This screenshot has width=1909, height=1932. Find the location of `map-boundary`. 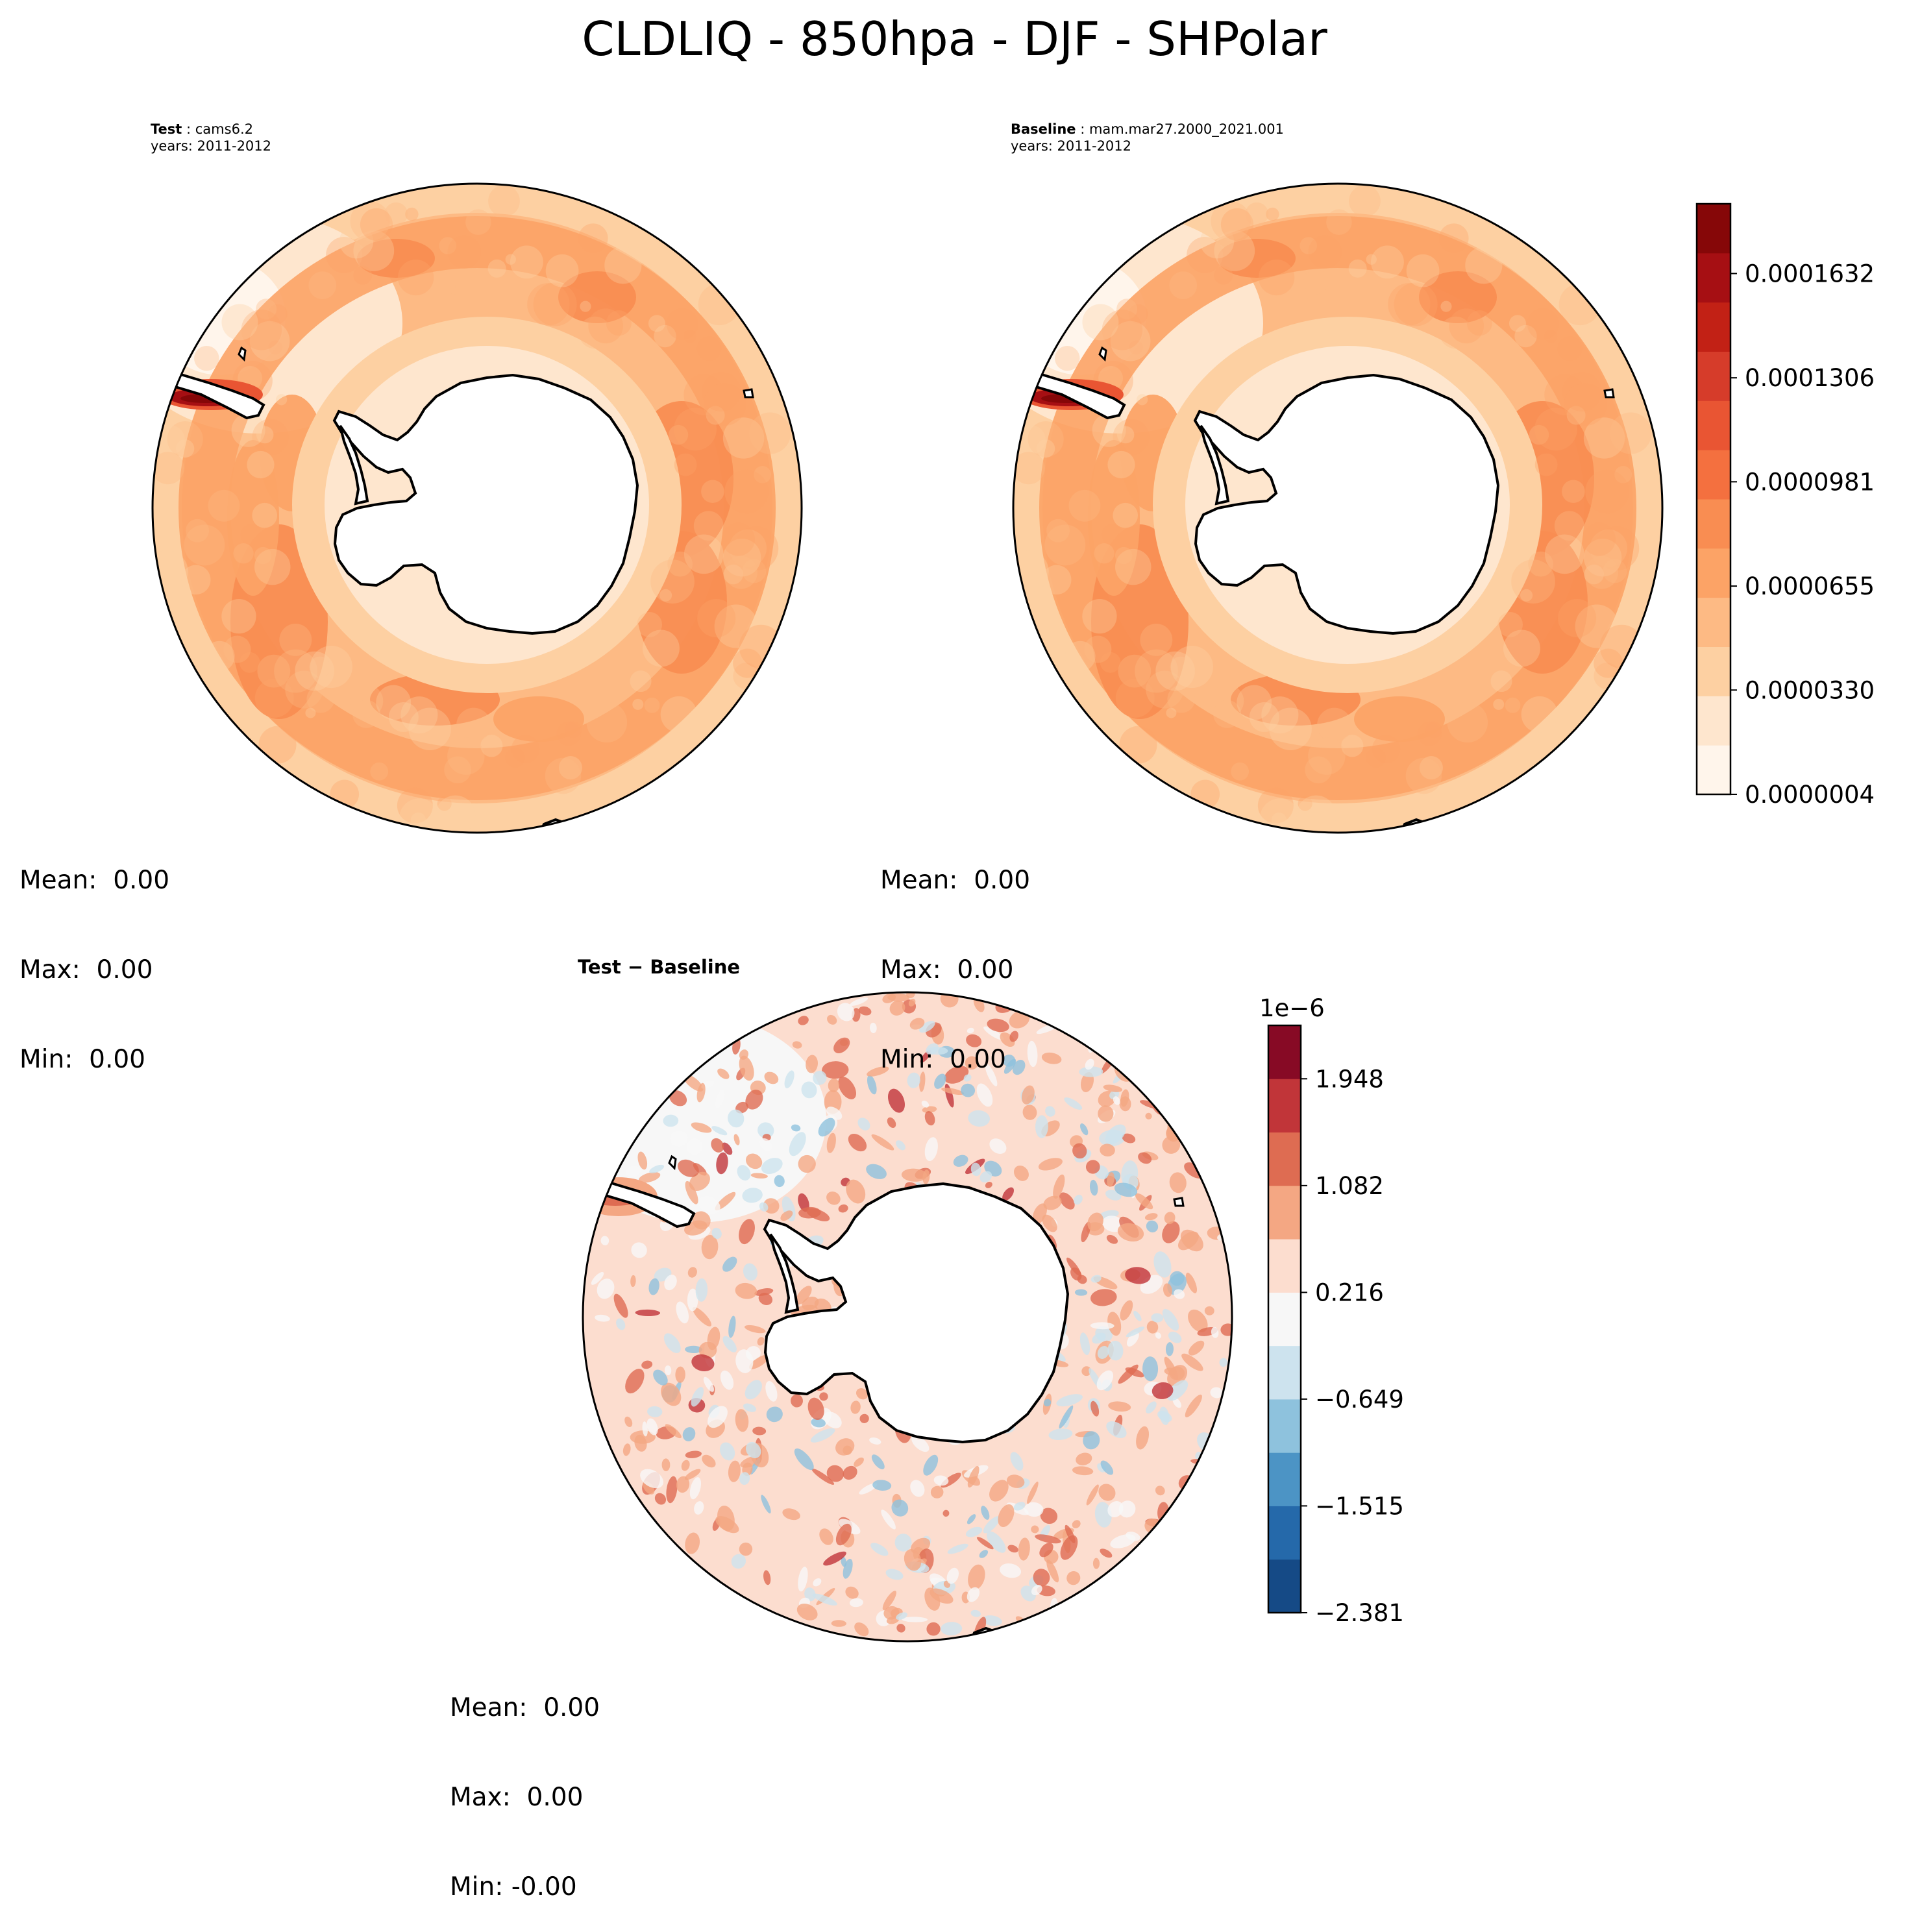

map-boundary is located at coordinates (477, 508).